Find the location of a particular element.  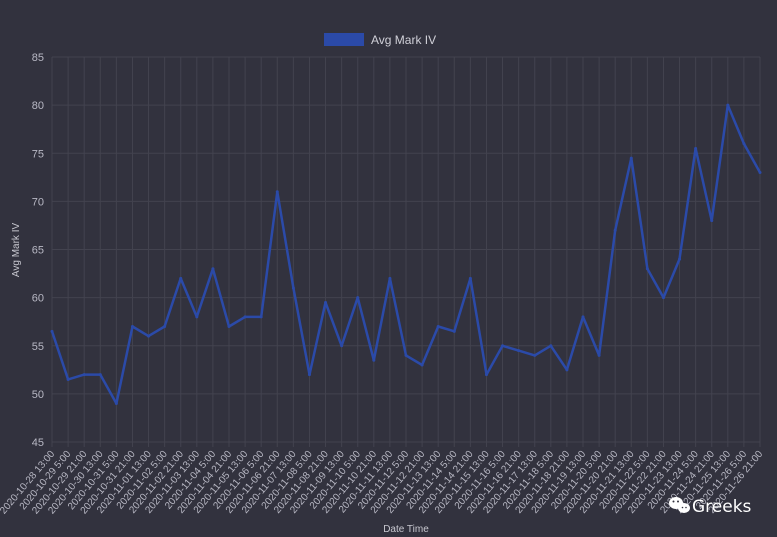

y-tick-label: 55 is located at coordinates (38, 347).